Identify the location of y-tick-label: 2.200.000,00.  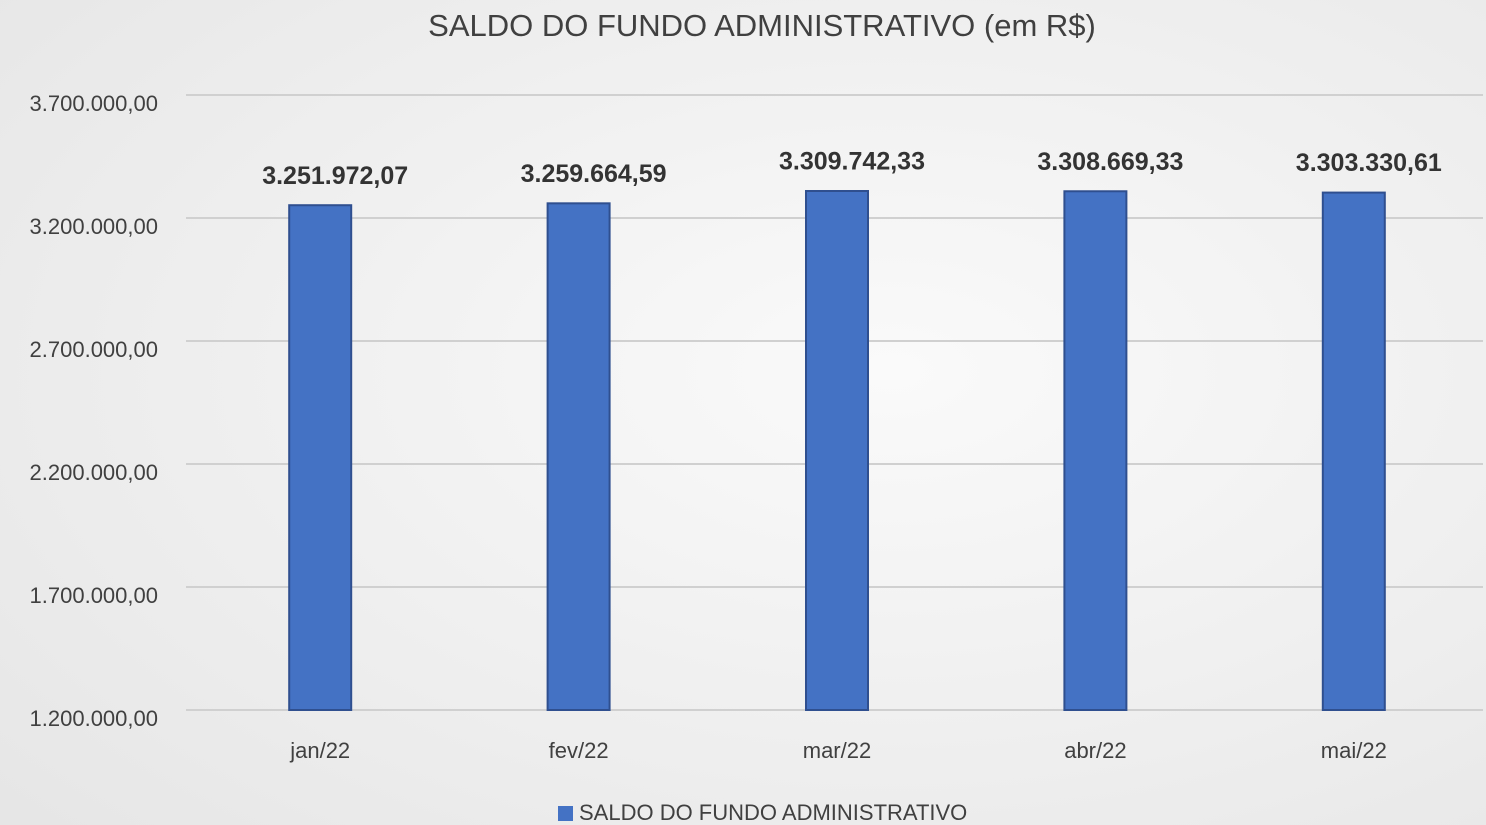
(94, 472).